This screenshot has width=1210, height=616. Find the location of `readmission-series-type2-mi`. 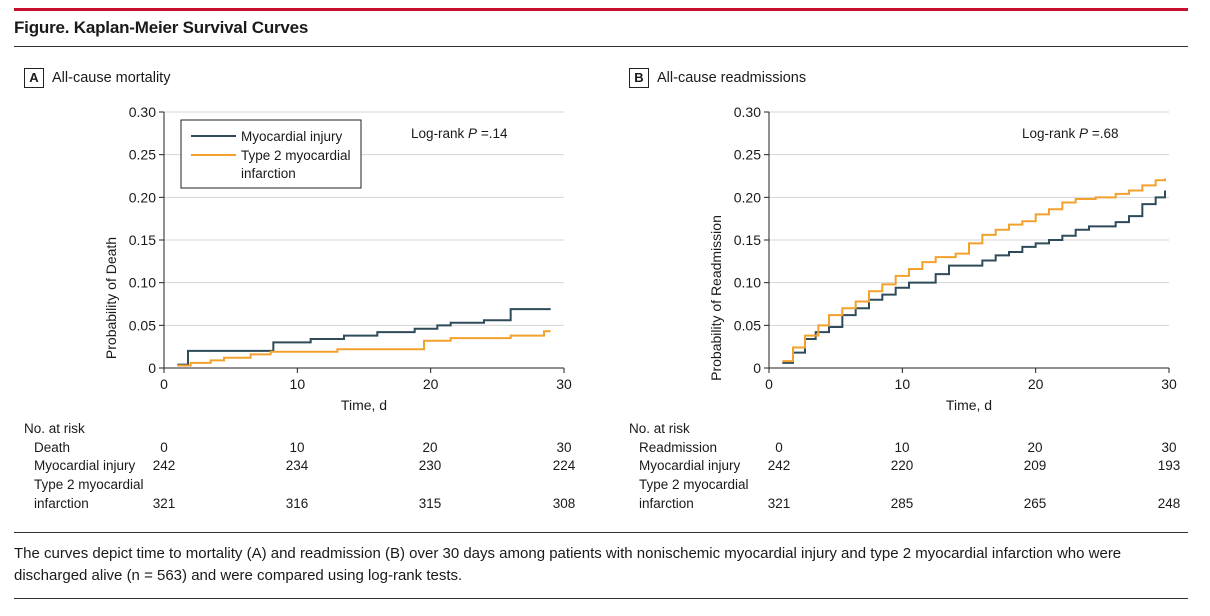

readmission-series-type2-mi is located at coordinates (974, 270).